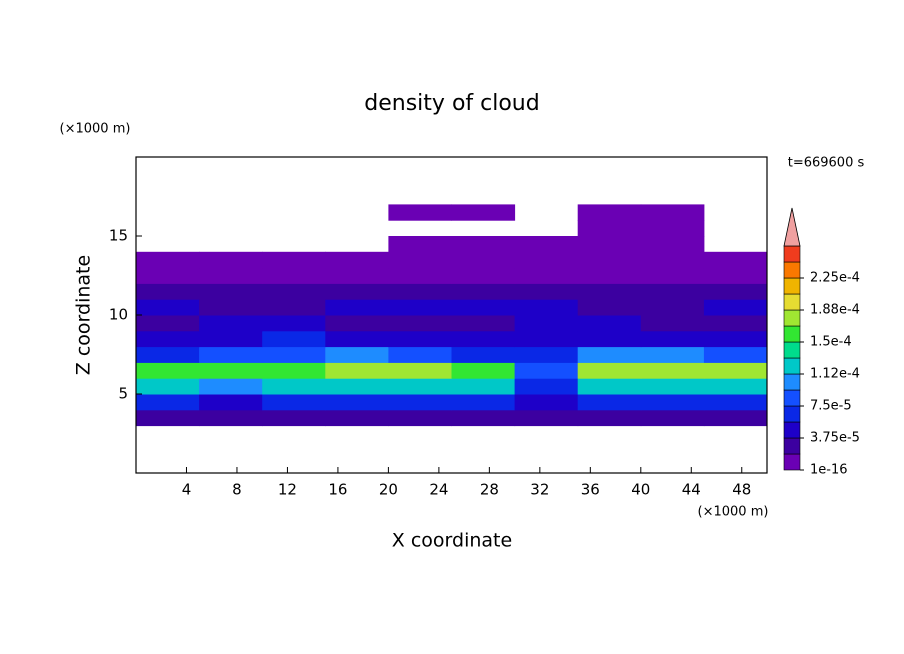 Image resolution: width=904 pixels, height=654 pixels. What do you see at coordinates (640, 490) in the screenshot?
I see `x-tick-label: 40` at bounding box center [640, 490].